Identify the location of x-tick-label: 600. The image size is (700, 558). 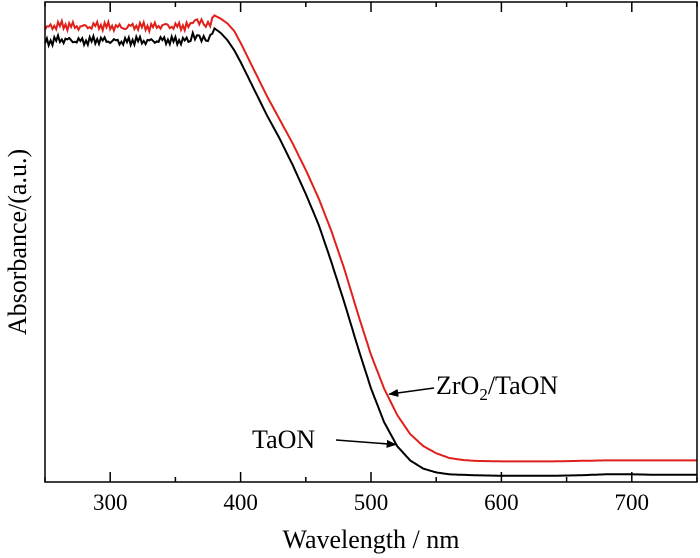
(501, 502).